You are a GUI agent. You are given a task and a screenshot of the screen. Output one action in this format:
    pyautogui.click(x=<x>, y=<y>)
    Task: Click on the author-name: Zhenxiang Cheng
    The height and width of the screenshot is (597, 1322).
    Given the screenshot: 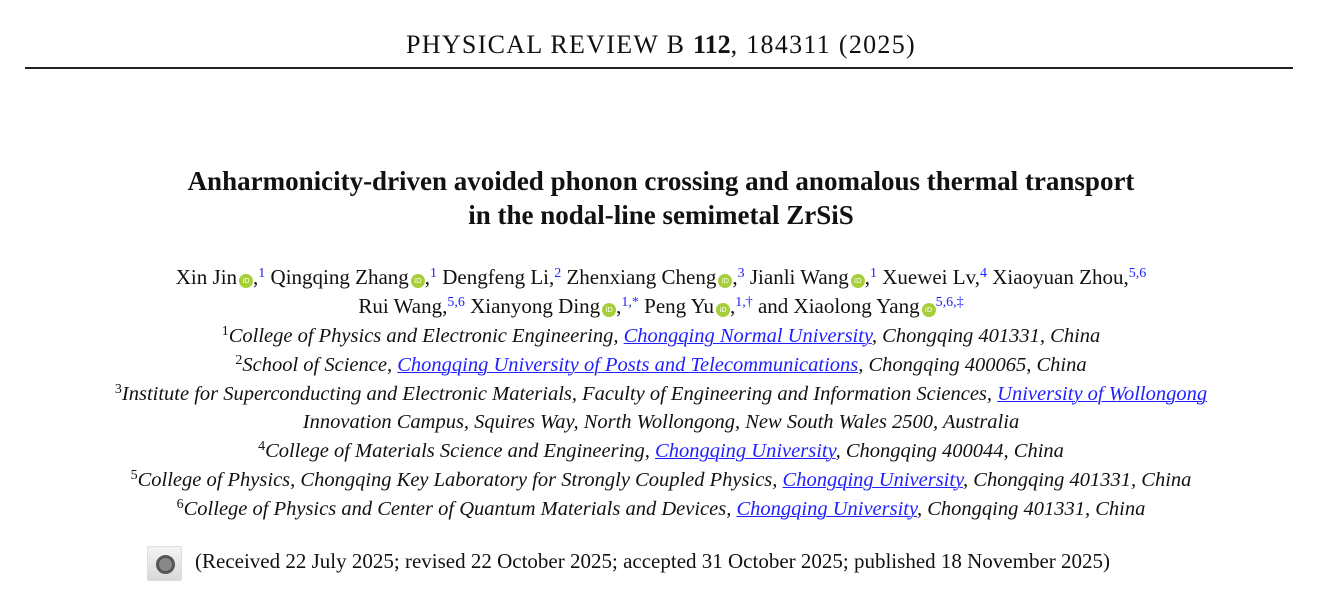 What is the action you would take?
    pyautogui.click(x=641, y=277)
    